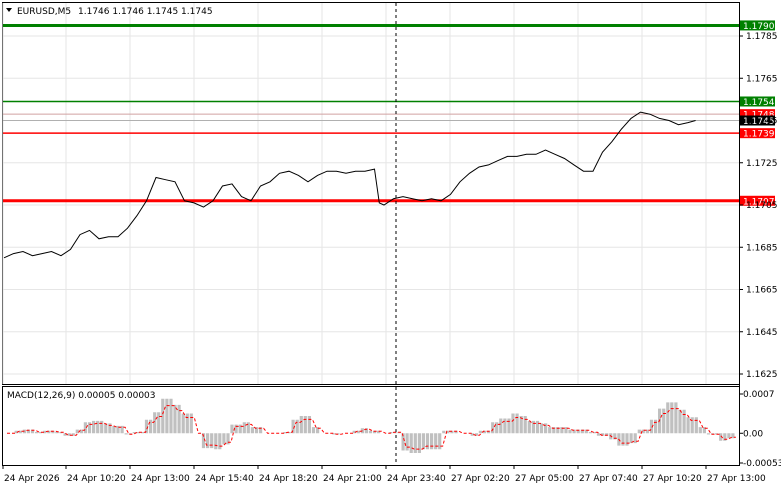 The height and width of the screenshot is (489, 781). What do you see at coordinates (672, 479) in the screenshot?
I see `time-tick-label: 27 Apr 10:20` at bounding box center [672, 479].